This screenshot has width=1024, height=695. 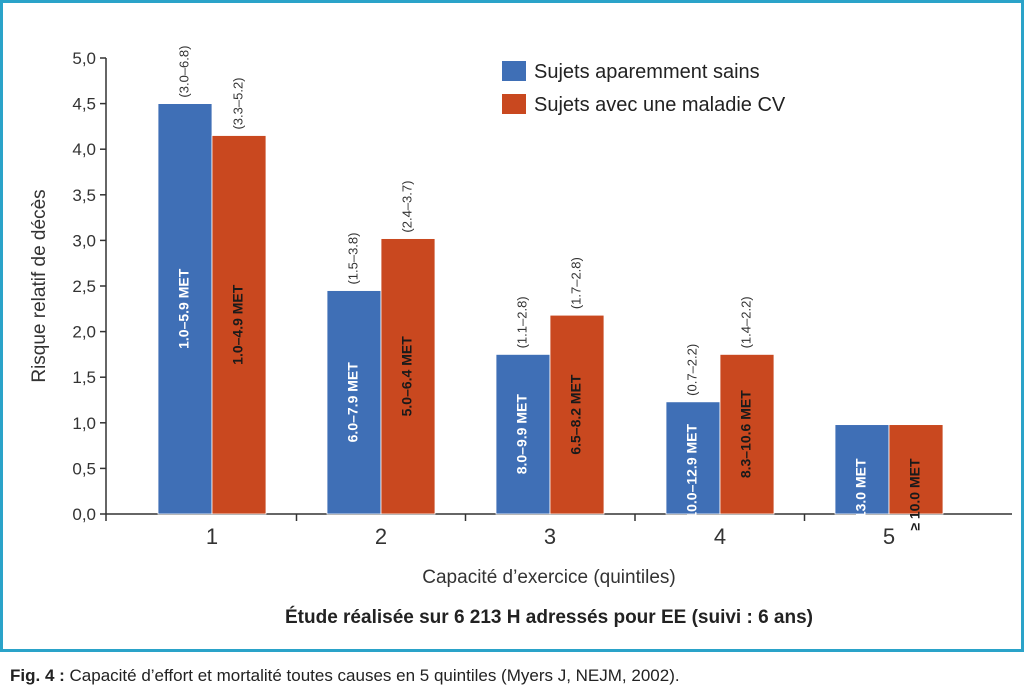 What do you see at coordinates (84, 104) in the screenshot?
I see `y-tick-label: 4,5` at bounding box center [84, 104].